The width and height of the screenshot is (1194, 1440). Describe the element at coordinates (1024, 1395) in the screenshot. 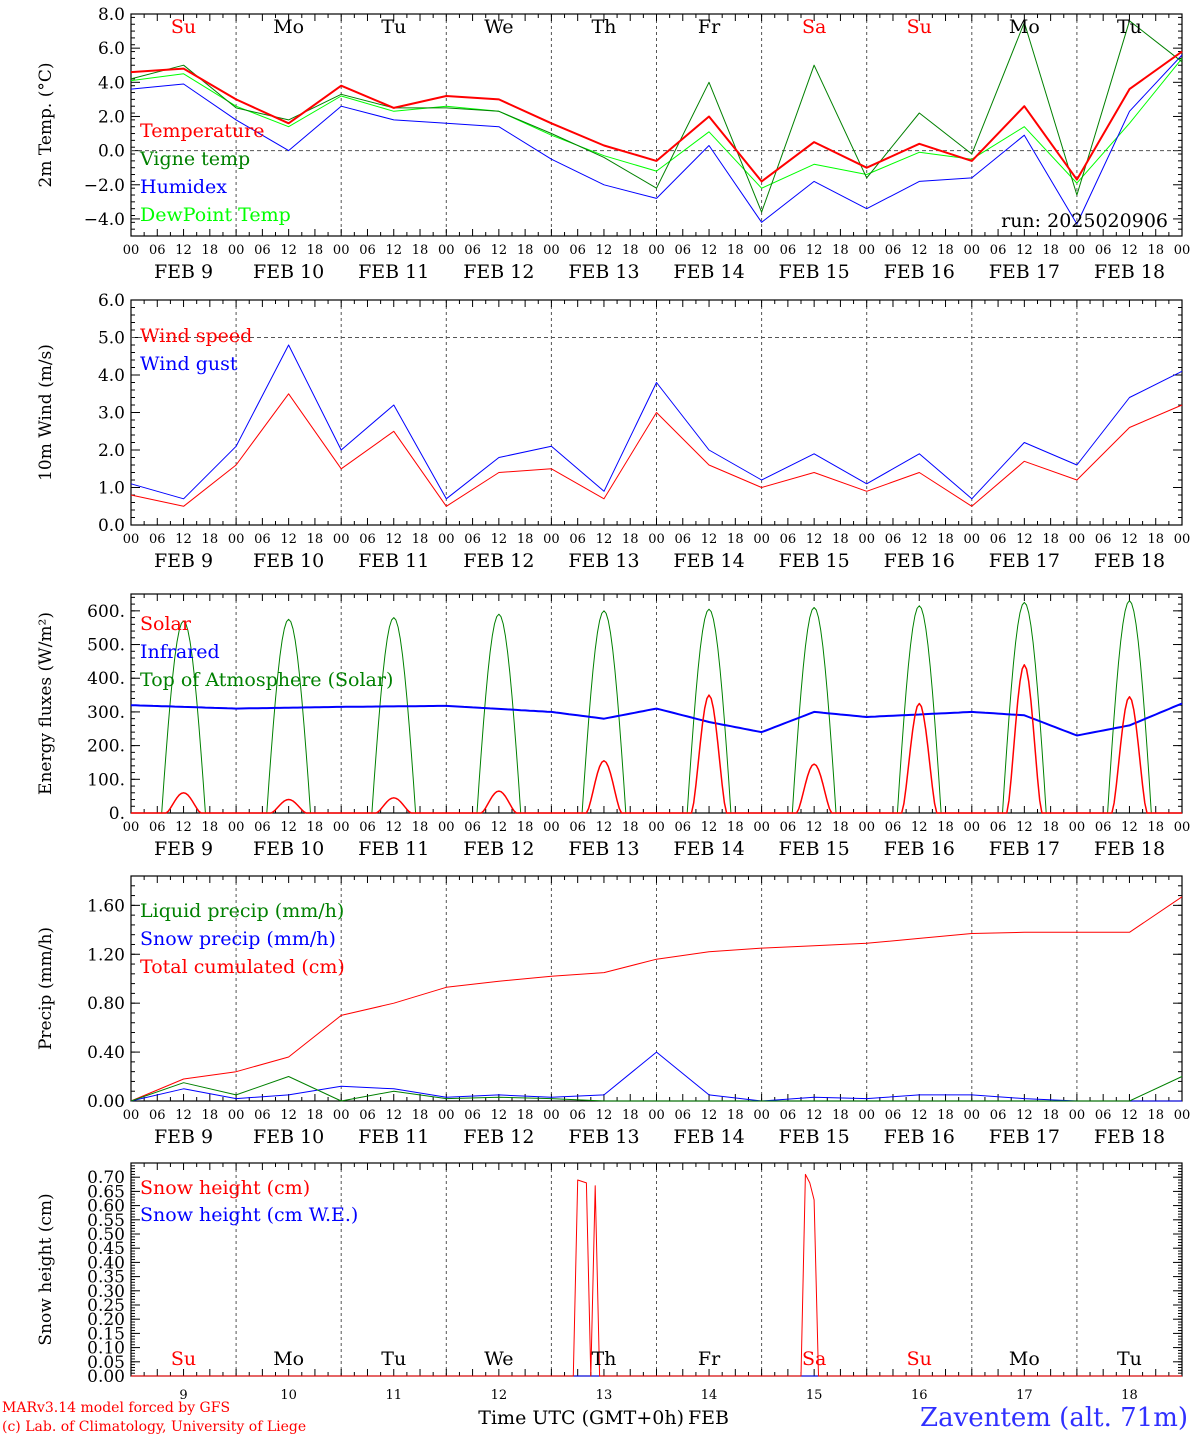

I see `snow-day-number: 17` at that location.